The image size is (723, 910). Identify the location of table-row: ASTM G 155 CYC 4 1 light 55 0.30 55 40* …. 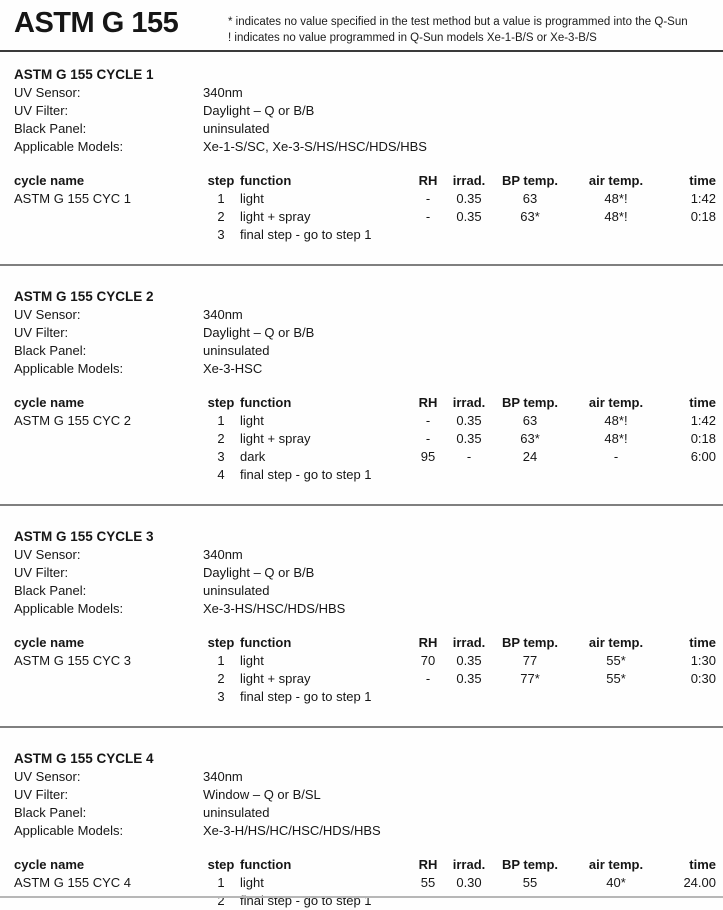
(365, 883).